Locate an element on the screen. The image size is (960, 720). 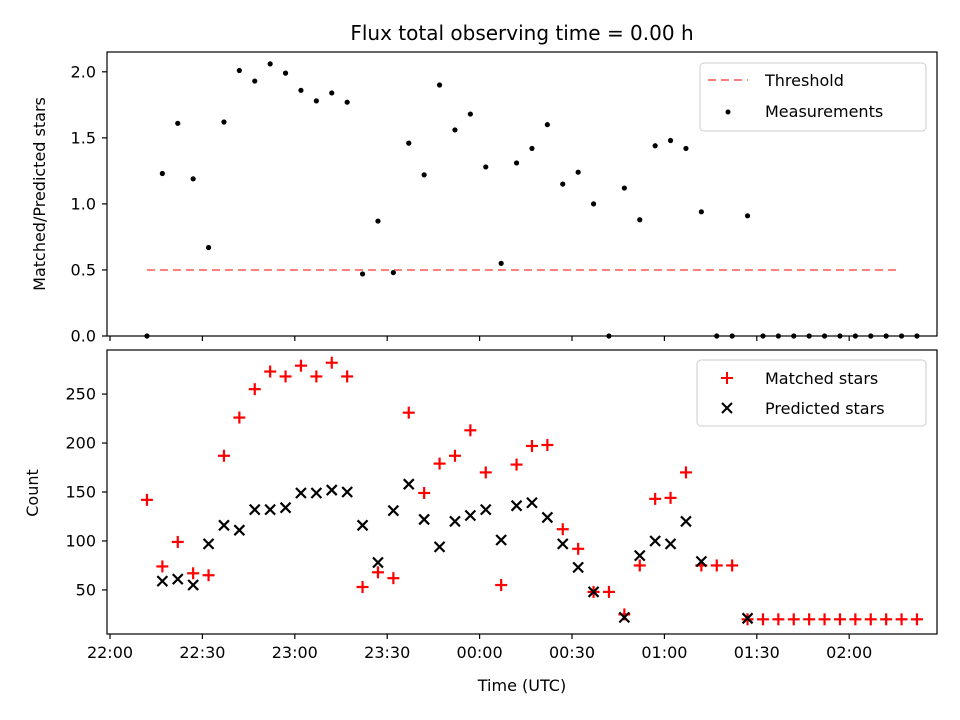
top-ytick-label: 0.5 is located at coordinates (83, 269).